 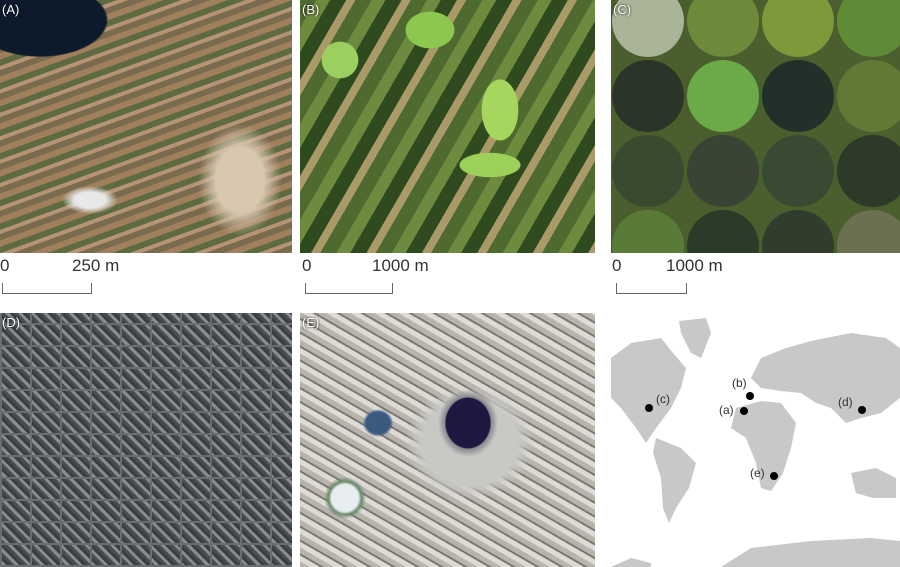 What do you see at coordinates (311, 9) in the screenshot?
I see `panel-label: (B)` at bounding box center [311, 9].